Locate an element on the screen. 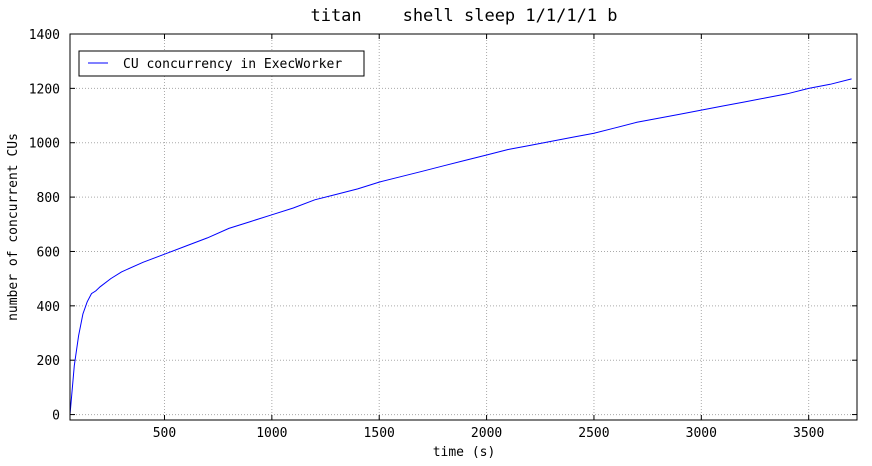 The width and height of the screenshot is (872, 466). y-axis-label: number of concurrent CUs is located at coordinates (13, 227).